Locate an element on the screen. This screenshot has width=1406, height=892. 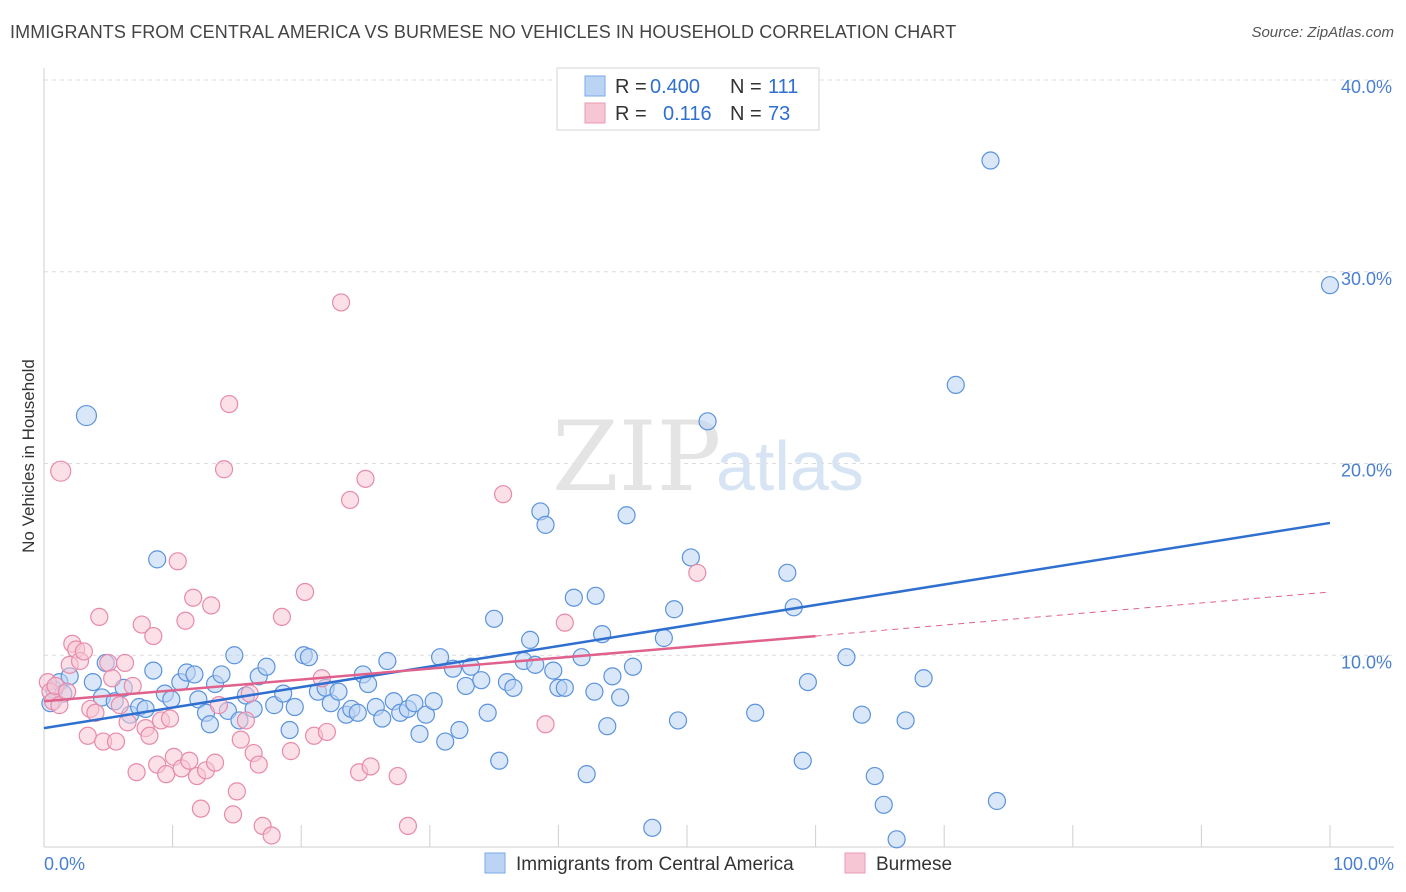
legend-bottom-label-blue: Immigrants from Central America is located at coordinates (655, 864).